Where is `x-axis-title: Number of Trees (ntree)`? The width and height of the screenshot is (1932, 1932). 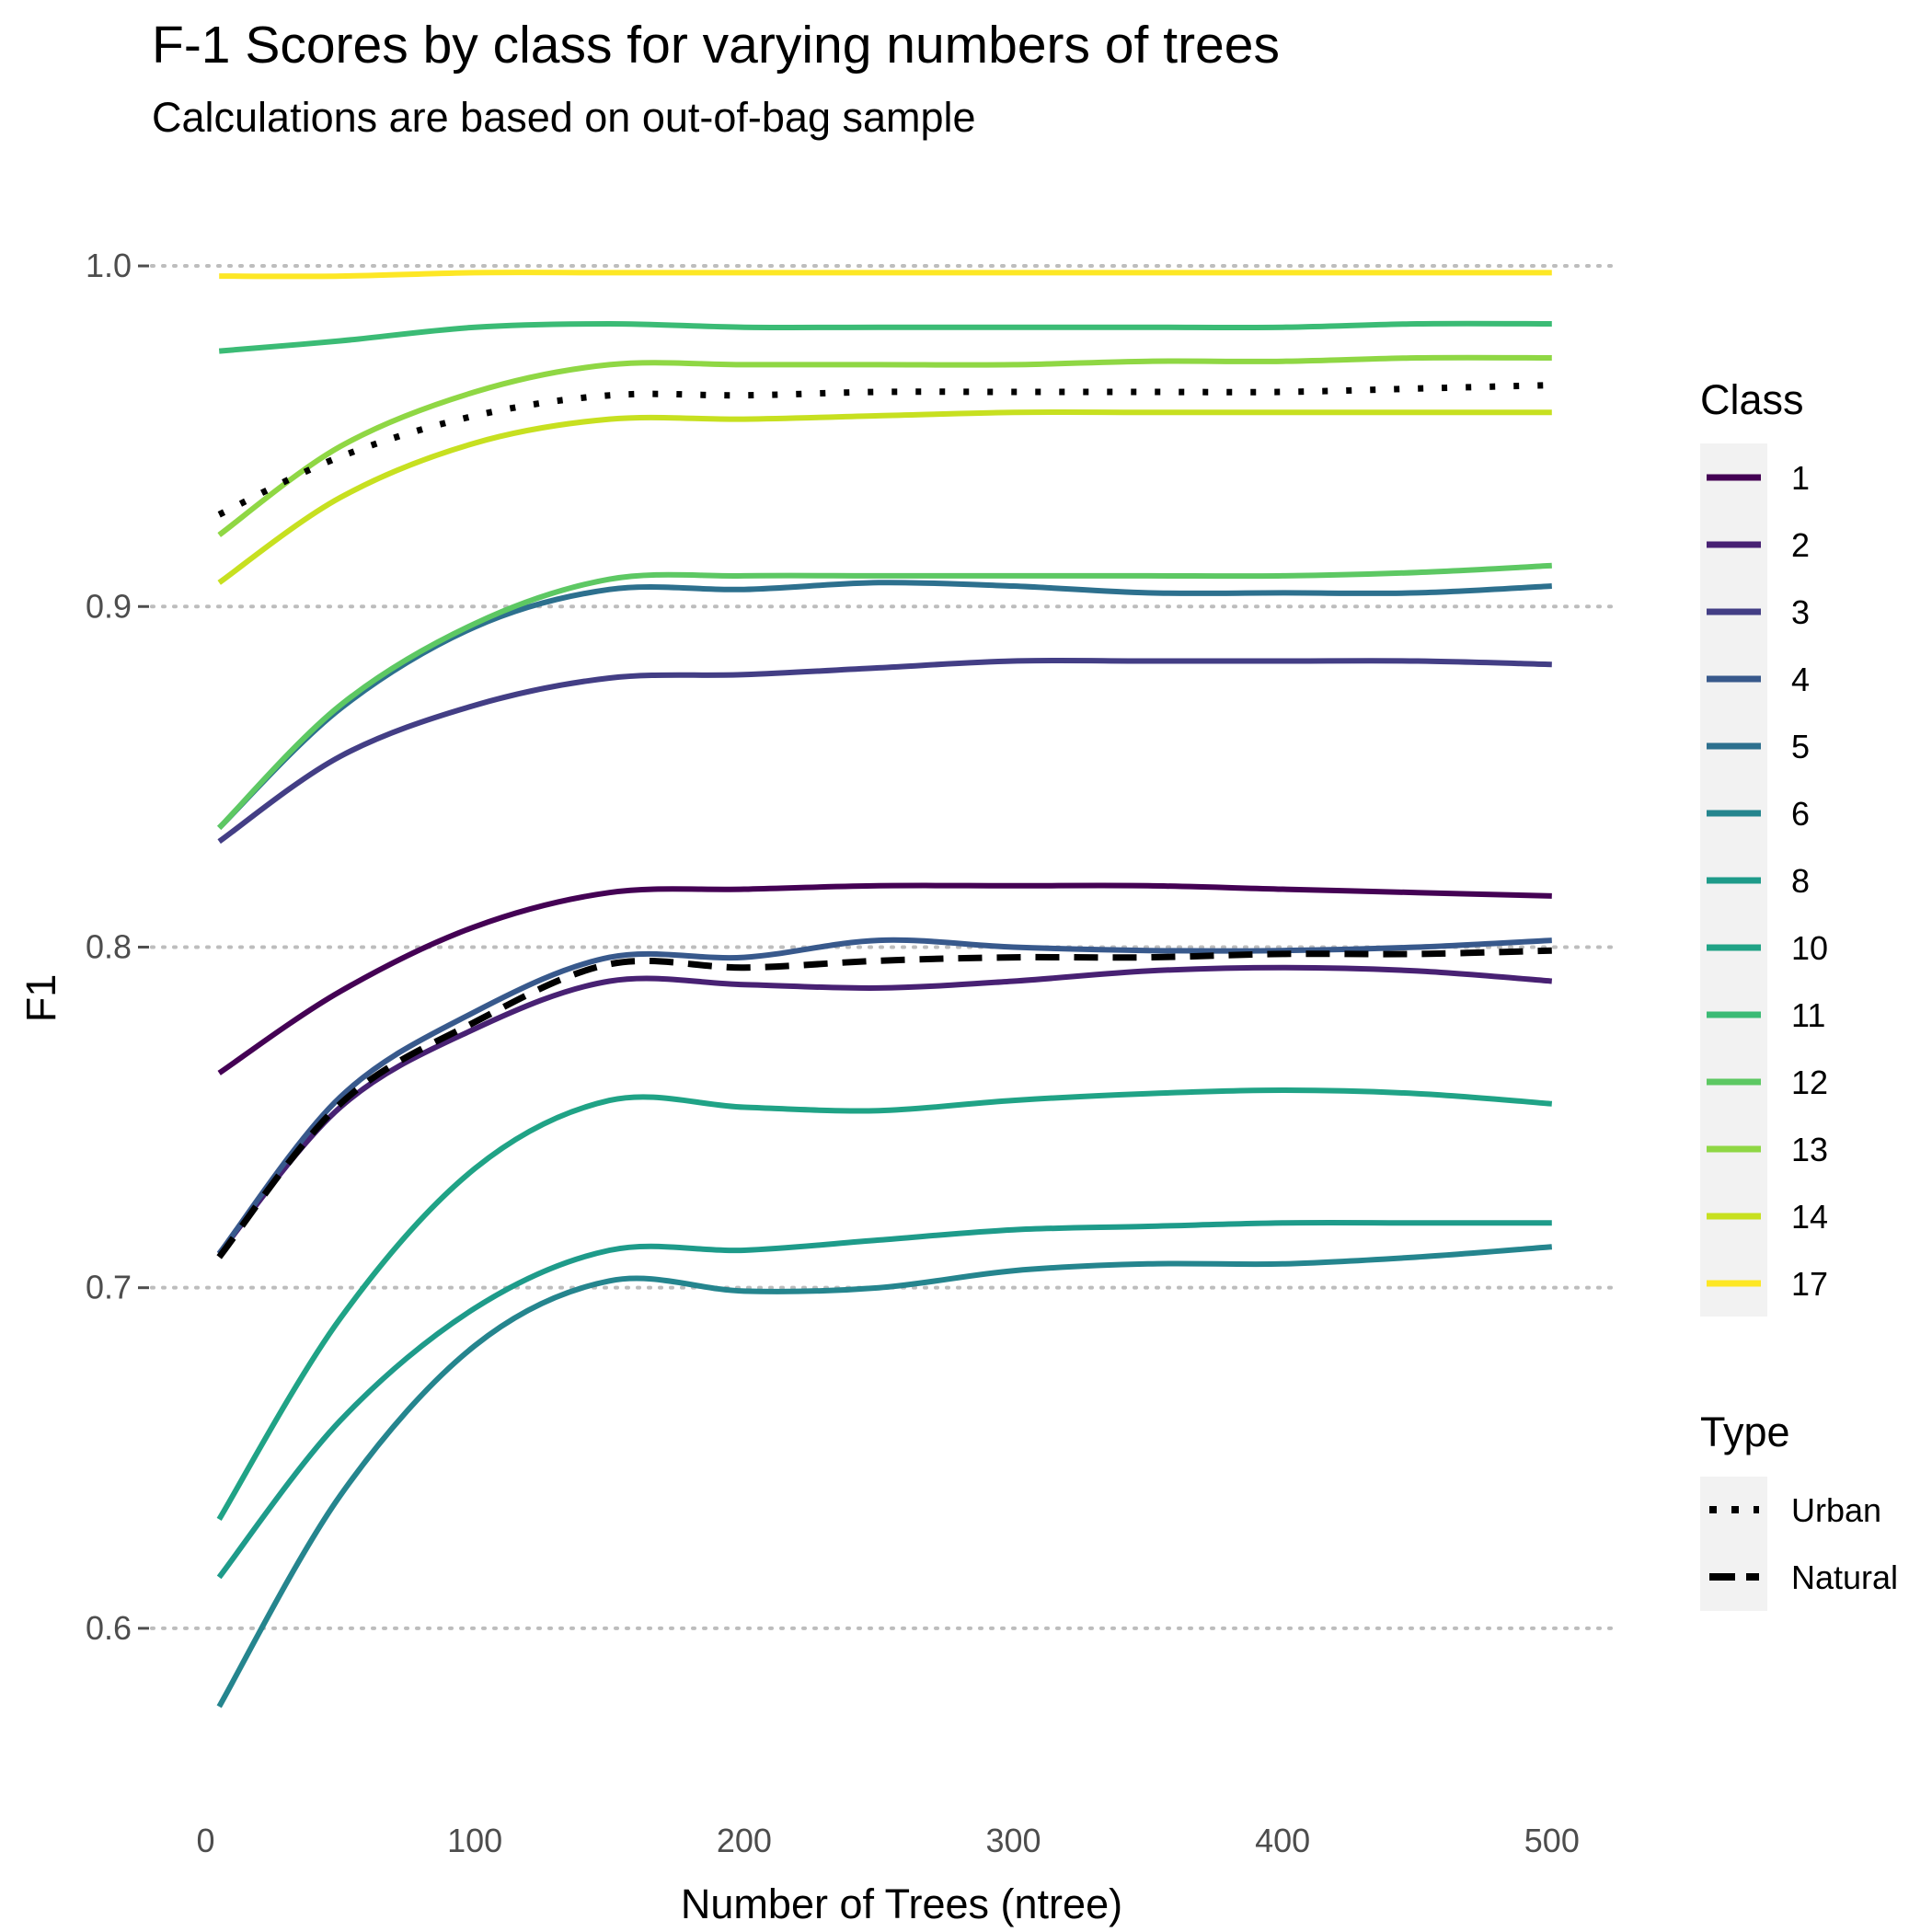 x-axis-title: Number of Trees (ntree) is located at coordinates (901, 1903).